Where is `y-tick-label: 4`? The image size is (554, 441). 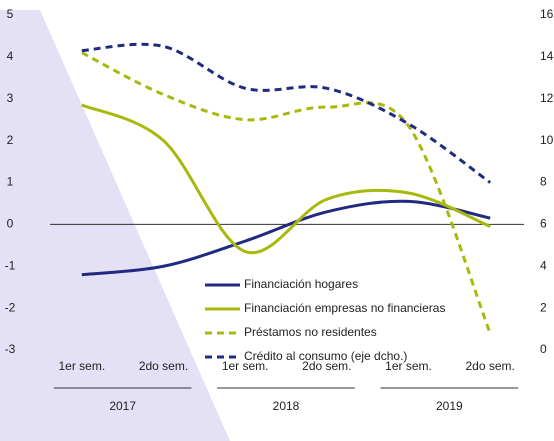
y-tick-label: 4 is located at coordinates (10, 56).